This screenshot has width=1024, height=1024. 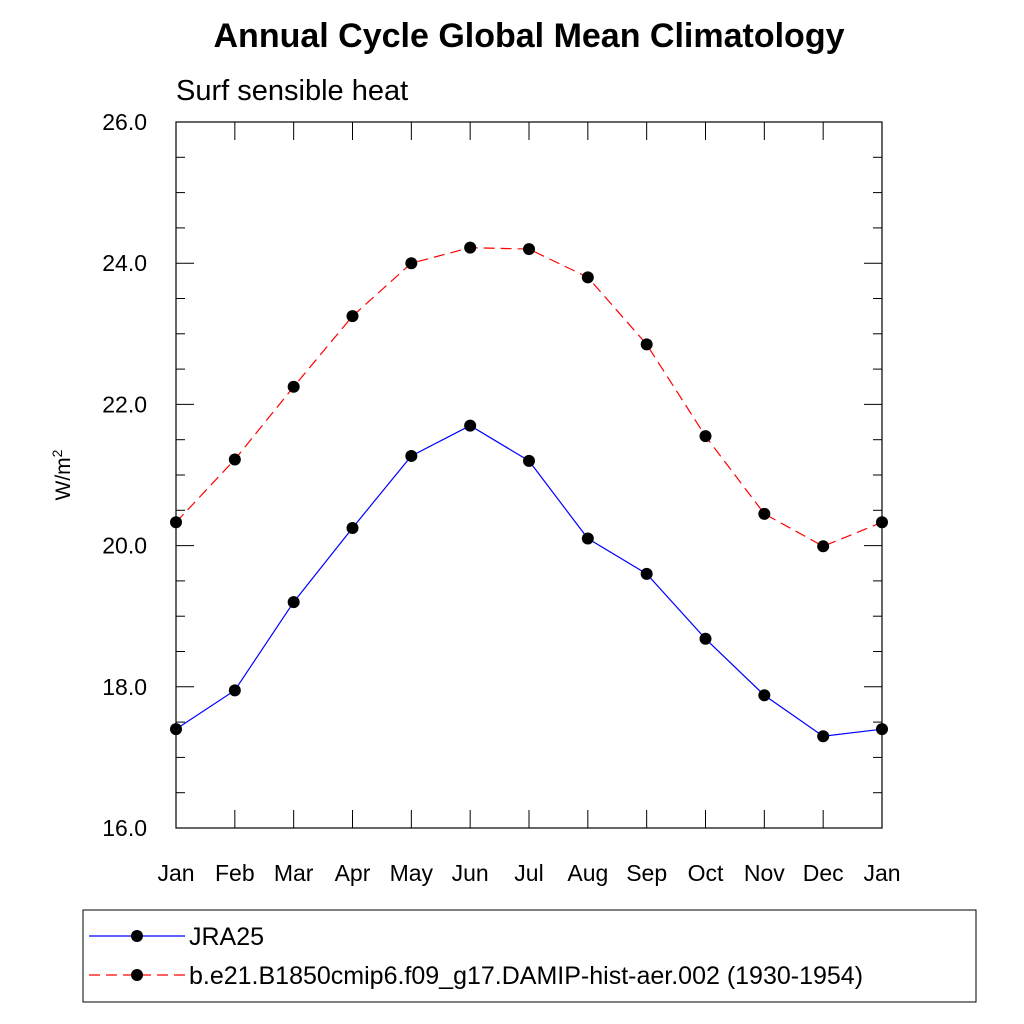 I want to click on x-tick-label: Jul, so click(x=528, y=873).